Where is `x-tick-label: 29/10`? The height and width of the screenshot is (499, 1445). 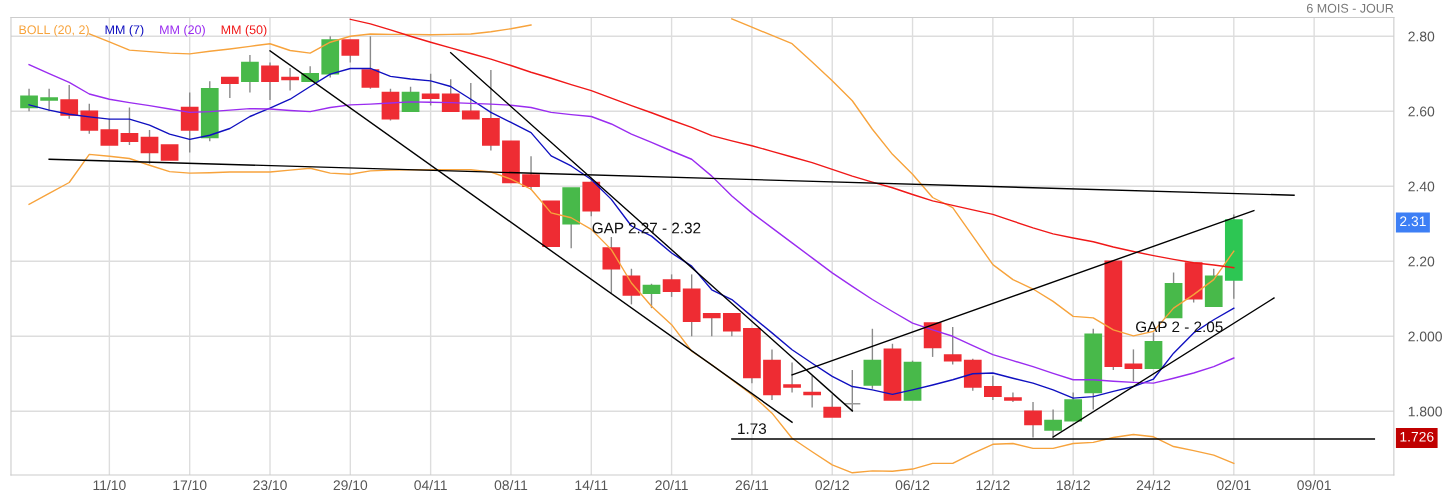 x-tick-label: 29/10 is located at coordinates (350, 485).